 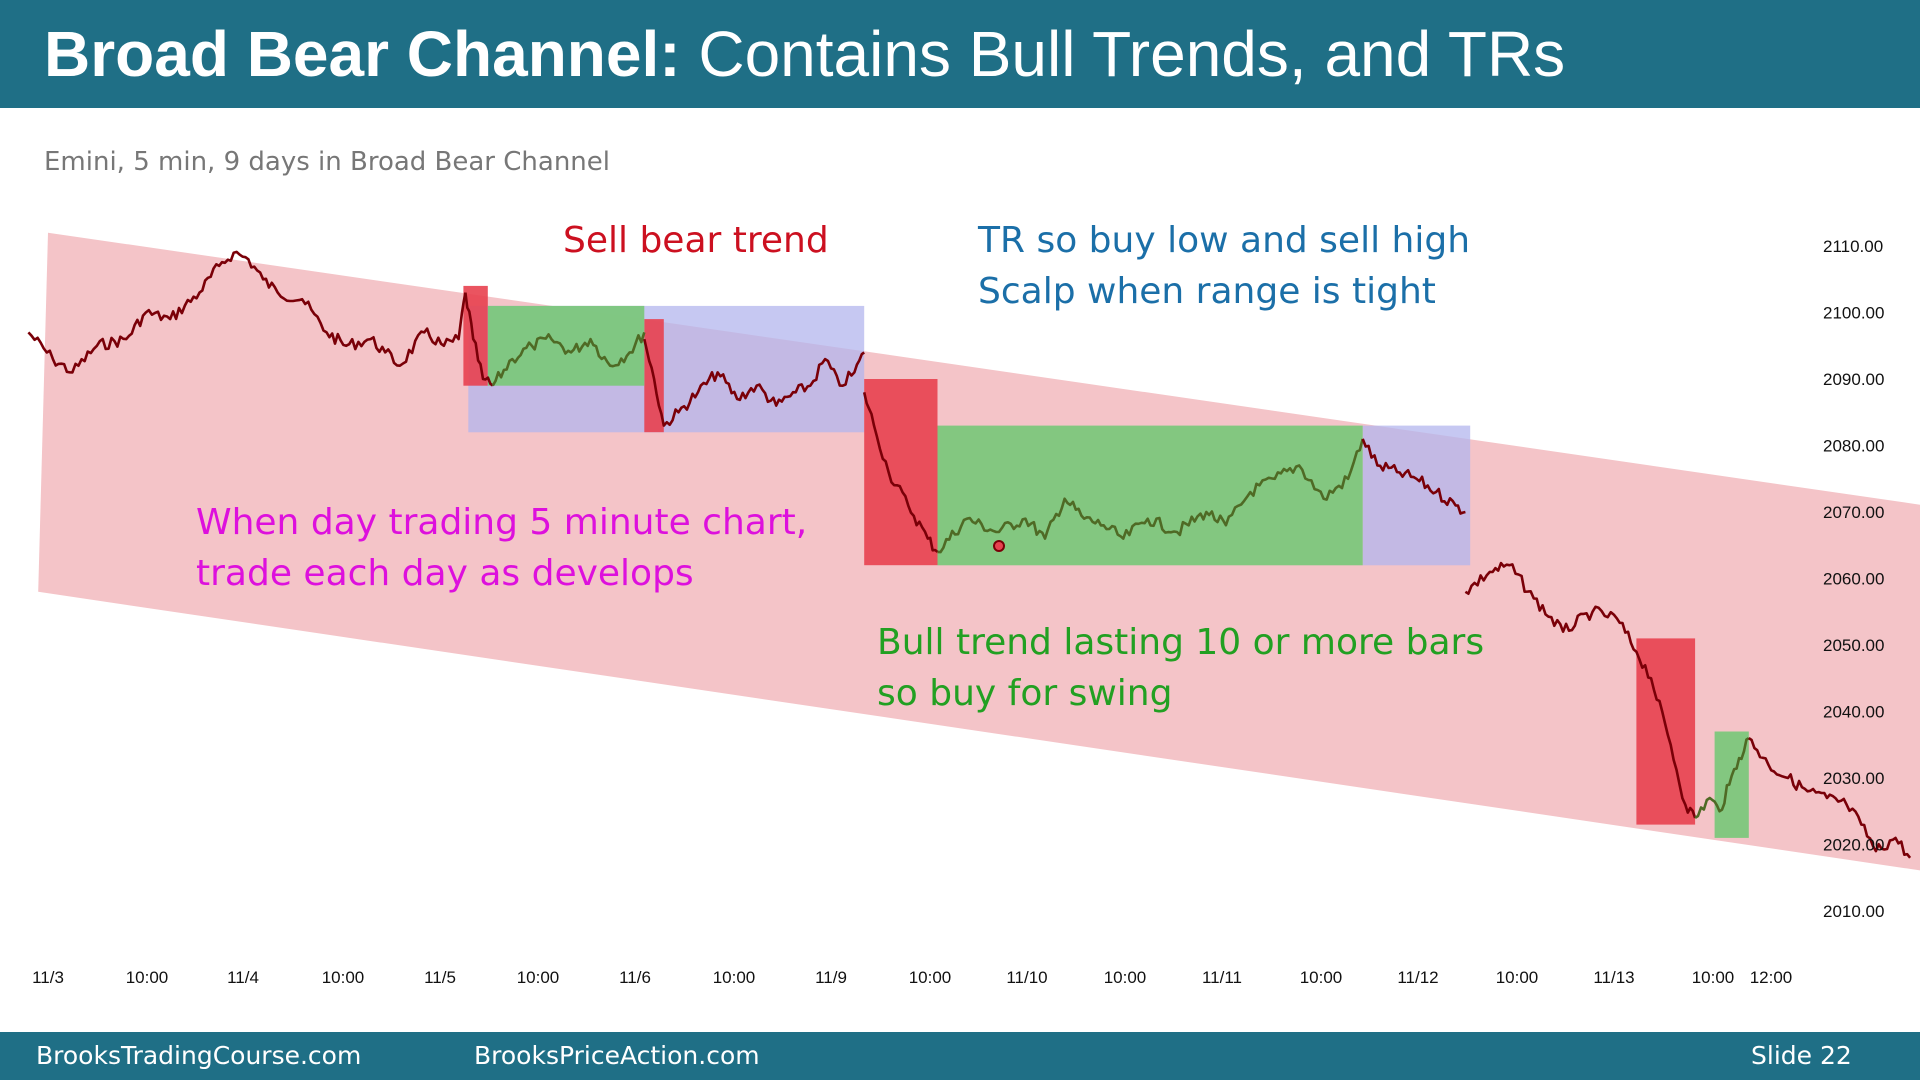 I want to click on annotation-sell-bear-trend: Sell bear trend, so click(x=696, y=240).